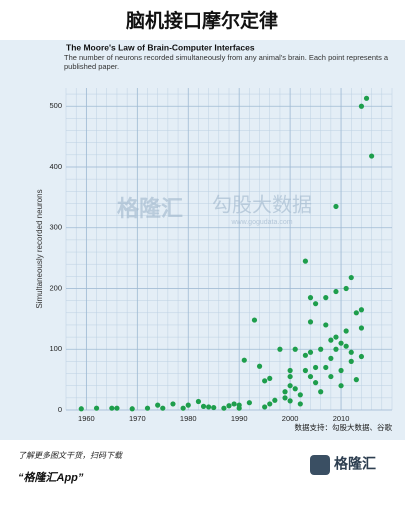  What do you see at coordinates (201, 20) in the screenshot?
I see `page-title: 脑机接口摩尔定律` at bounding box center [201, 20].